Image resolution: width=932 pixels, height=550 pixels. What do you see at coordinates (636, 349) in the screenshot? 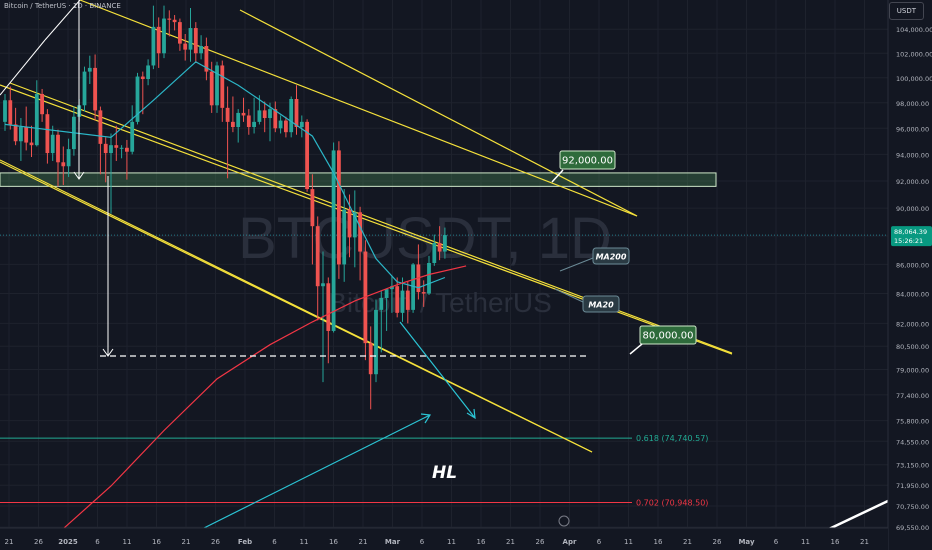
I see `level-80000-pointer` at bounding box center [636, 349].